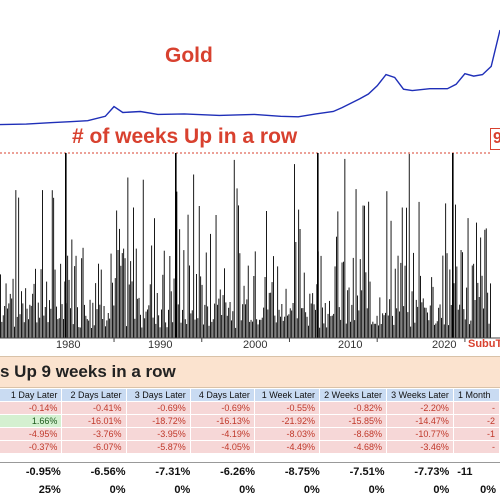 Image resolution: width=500 pixels, height=500 pixels. Describe the element at coordinates (353, 408) in the screenshot. I see `table-cell: -0.82%` at that location.